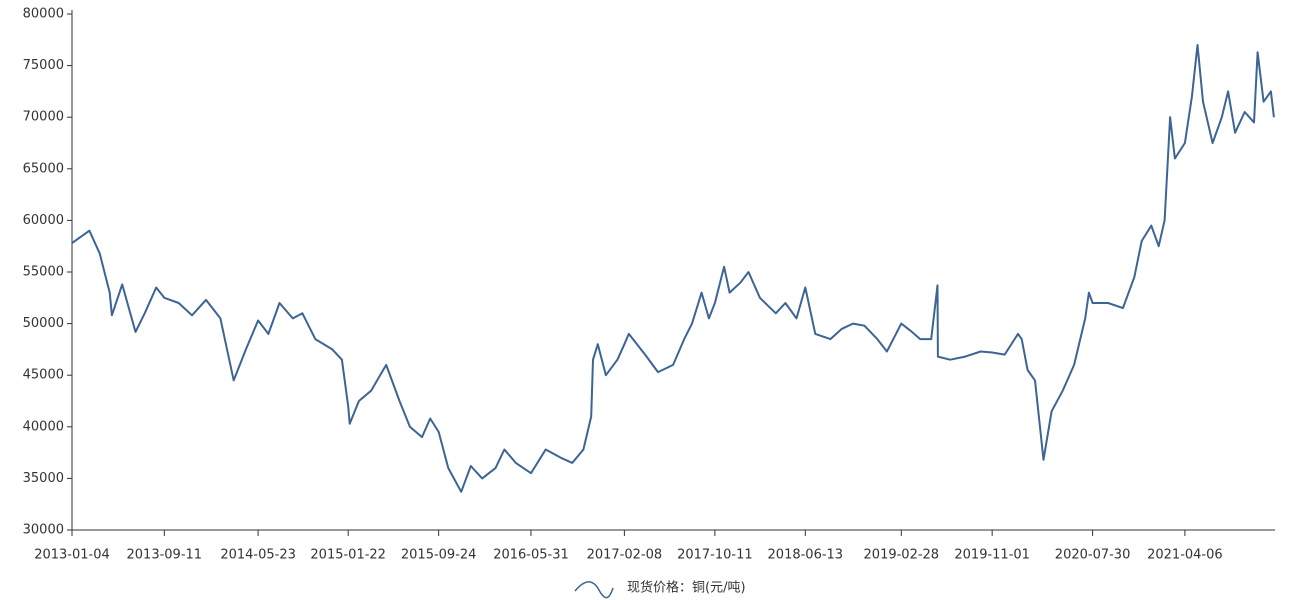 The image size is (1296, 600). I want to click on y-tick-label: 65000, so click(43, 168).